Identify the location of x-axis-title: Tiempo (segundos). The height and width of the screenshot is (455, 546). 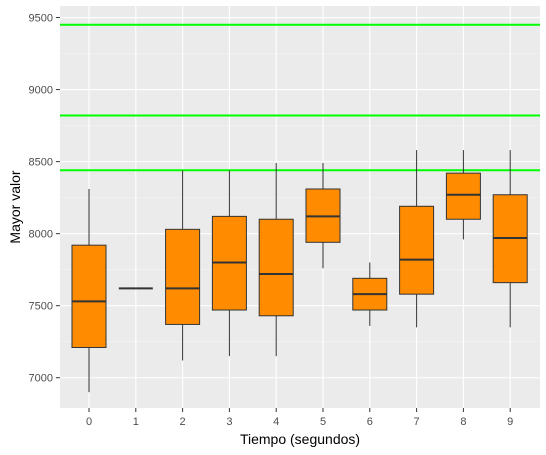
(300, 439).